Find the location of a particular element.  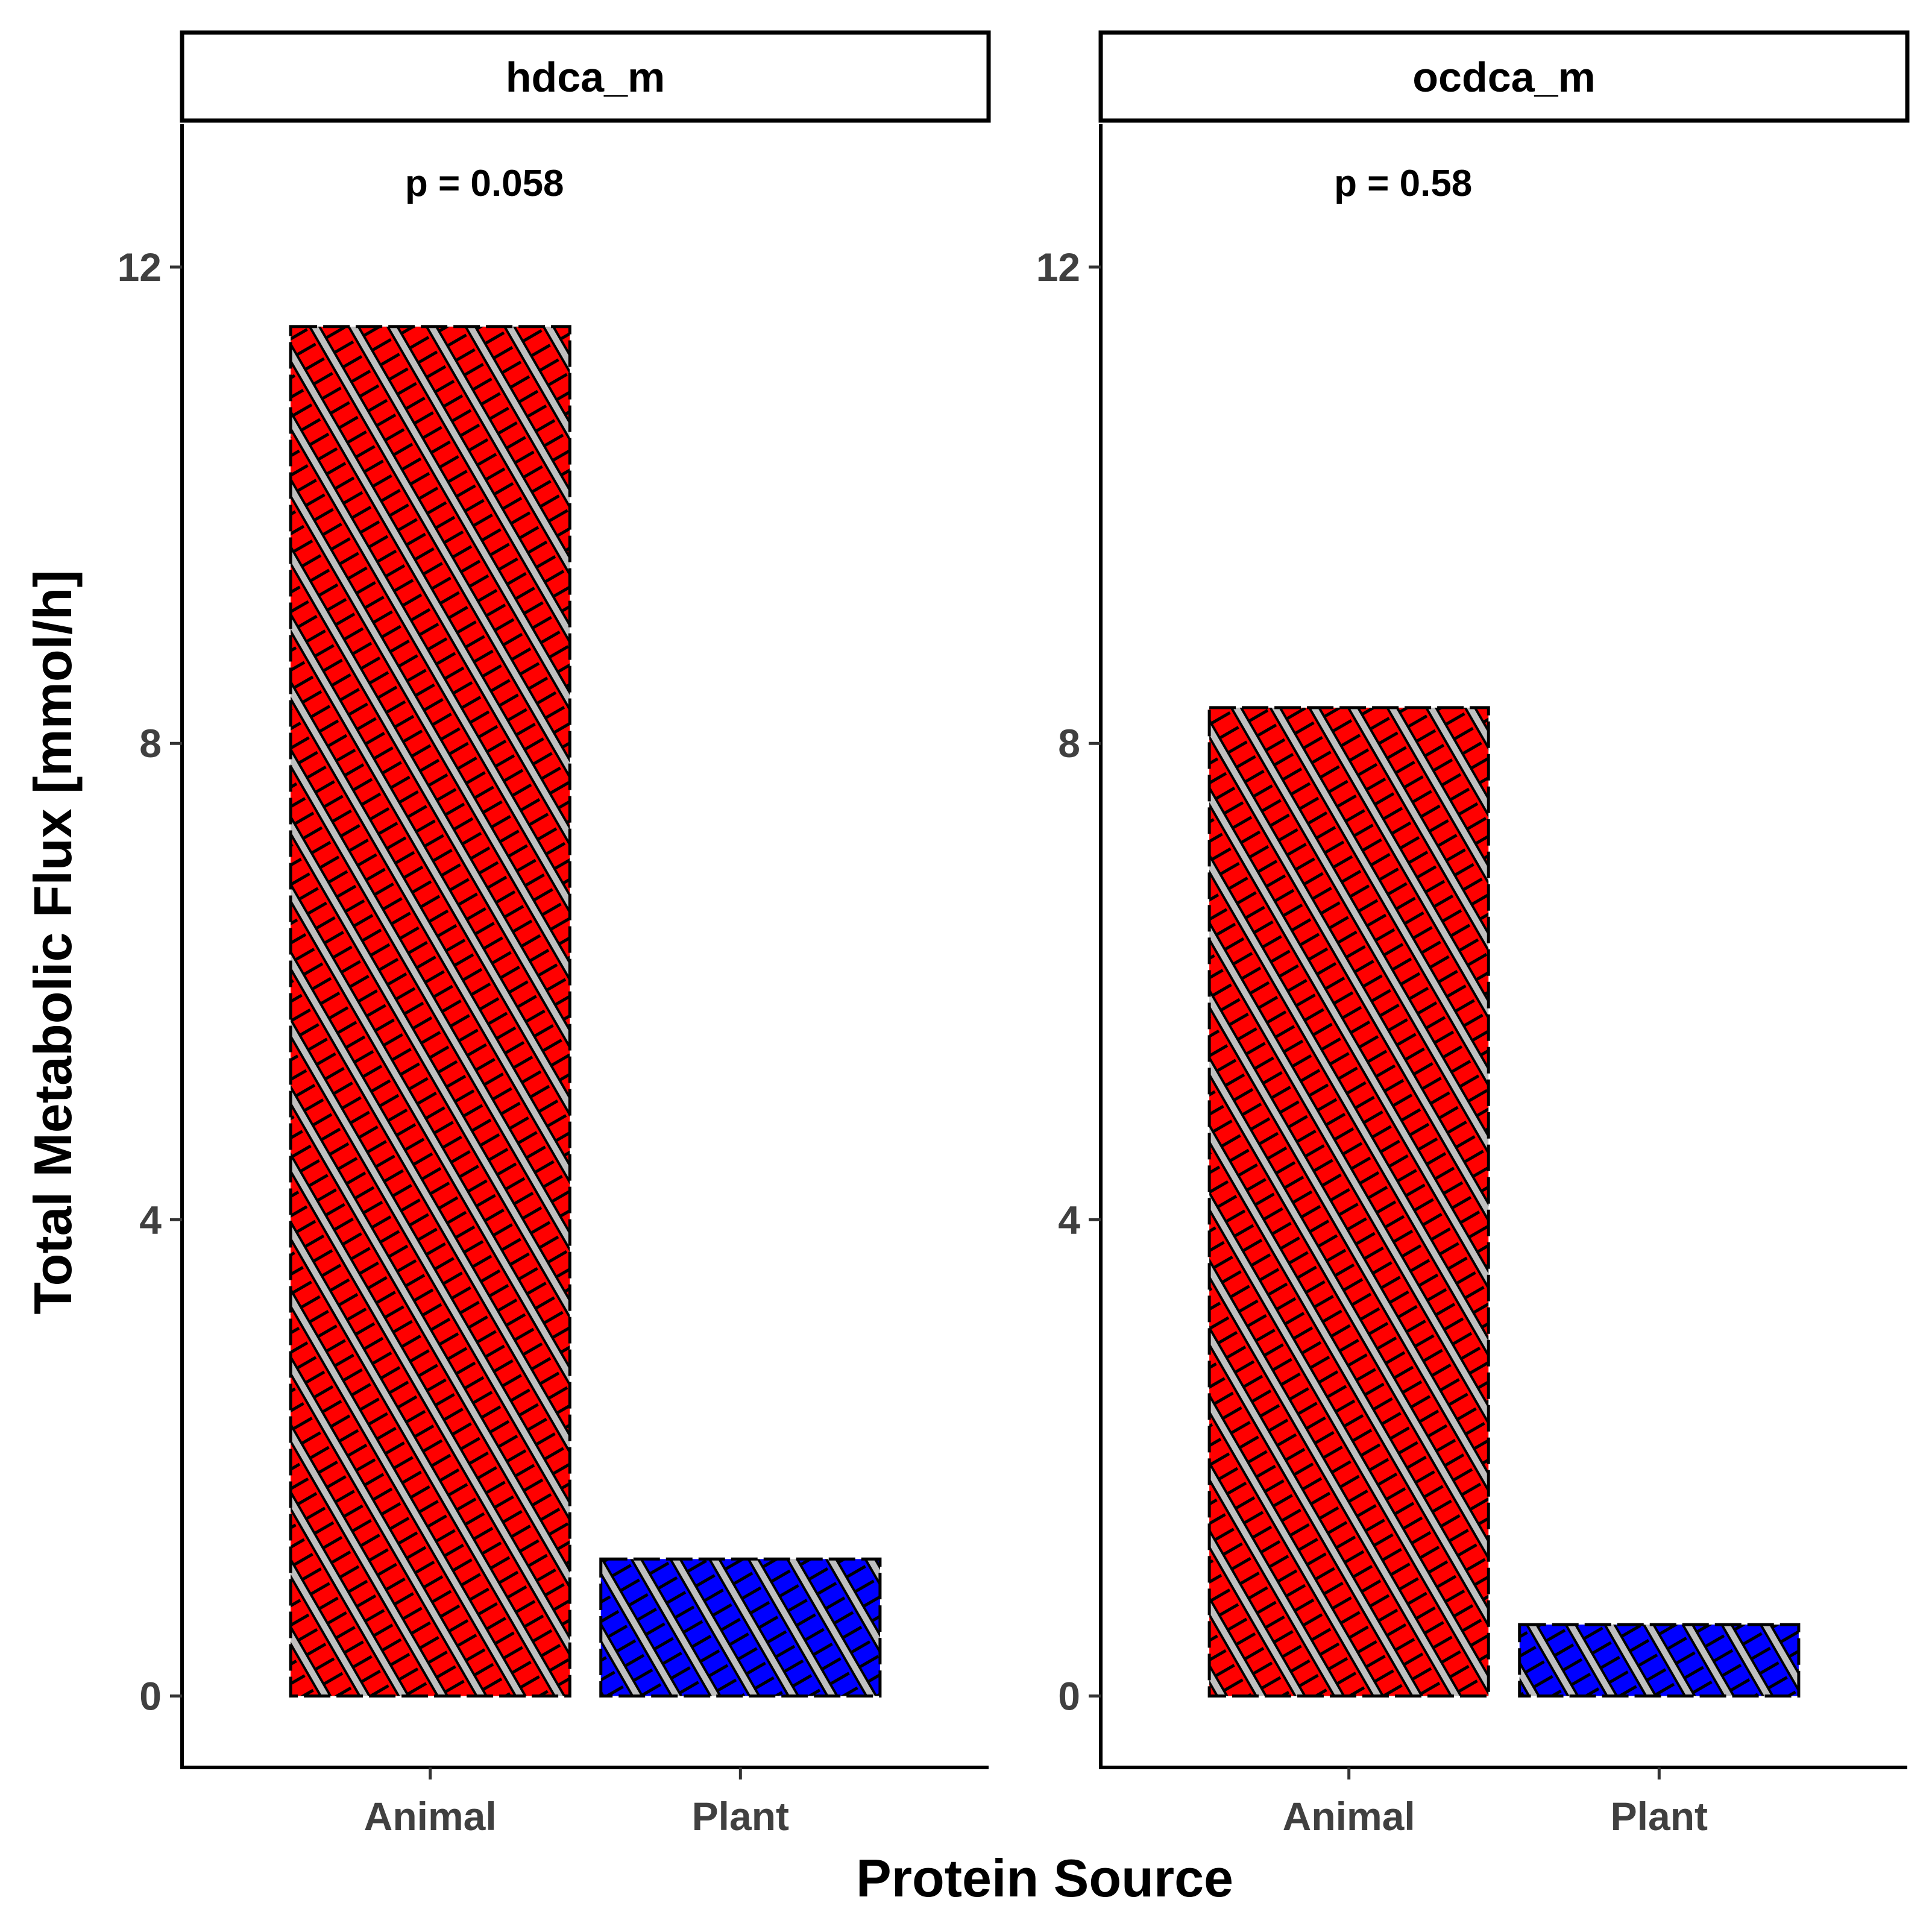

p-value-annotation: p = 0.058 is located at coordinates (484, 183).